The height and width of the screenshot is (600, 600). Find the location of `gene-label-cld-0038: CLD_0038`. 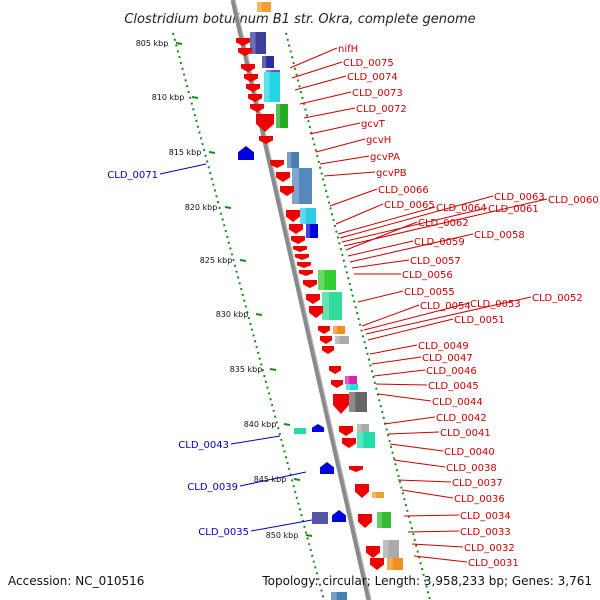

gene-label-cld-0038: CLD_0038 is located at coordinates (471, 468).